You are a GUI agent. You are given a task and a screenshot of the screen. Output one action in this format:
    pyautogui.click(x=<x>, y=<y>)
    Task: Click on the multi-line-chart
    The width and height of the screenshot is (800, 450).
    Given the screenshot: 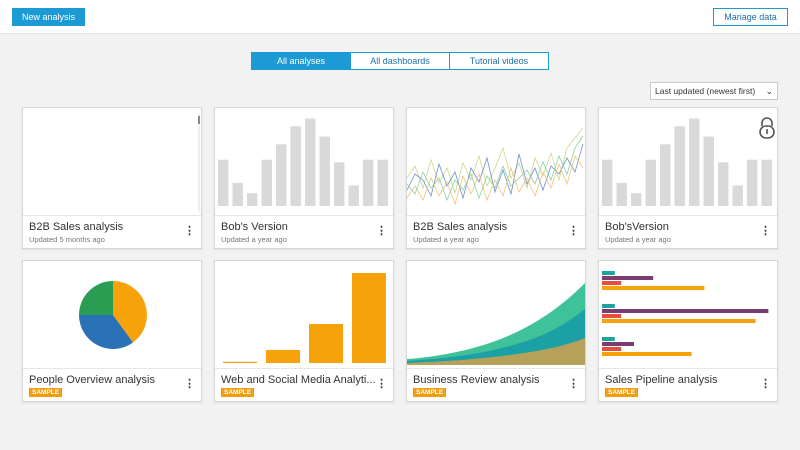 What is the action you would take?
    pyautogui.click(x=495, y=166)
    